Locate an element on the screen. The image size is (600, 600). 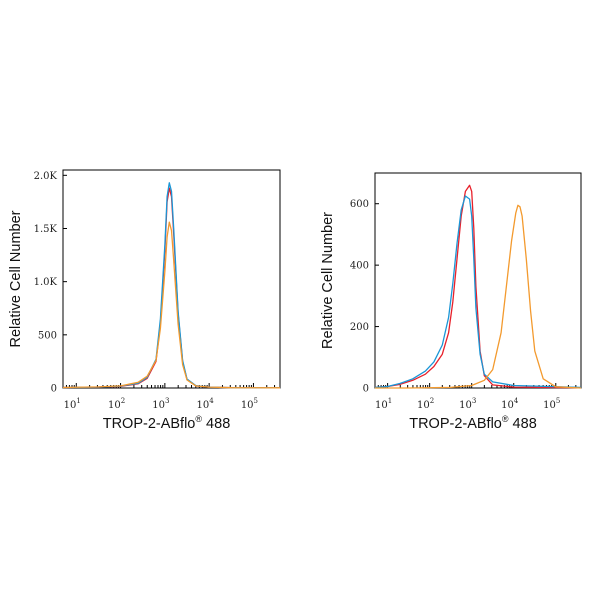
y-tick-label: 400 is located at coordinates (359, 266).